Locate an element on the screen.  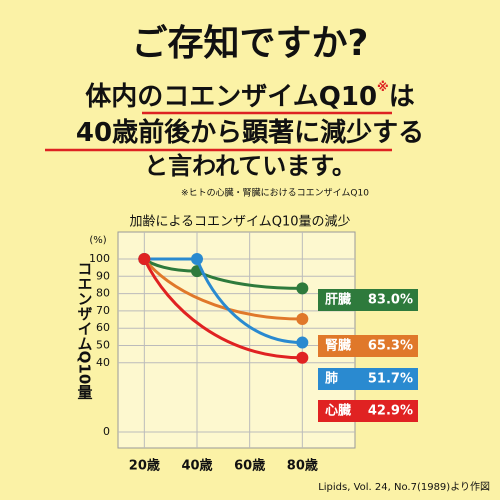
chart-title: 加齢によるコエンザイムQ10量の減少 is located at coordinates (239, 222).